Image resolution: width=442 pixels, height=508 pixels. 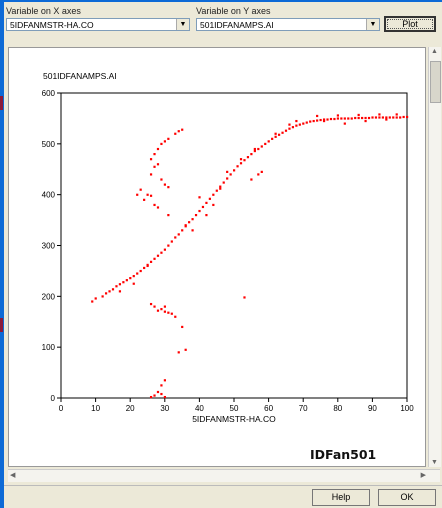 What do you see at coordinates (407, 497) in the screenshot?
I see `ok-button: OK` at bounding box center [407, 497].